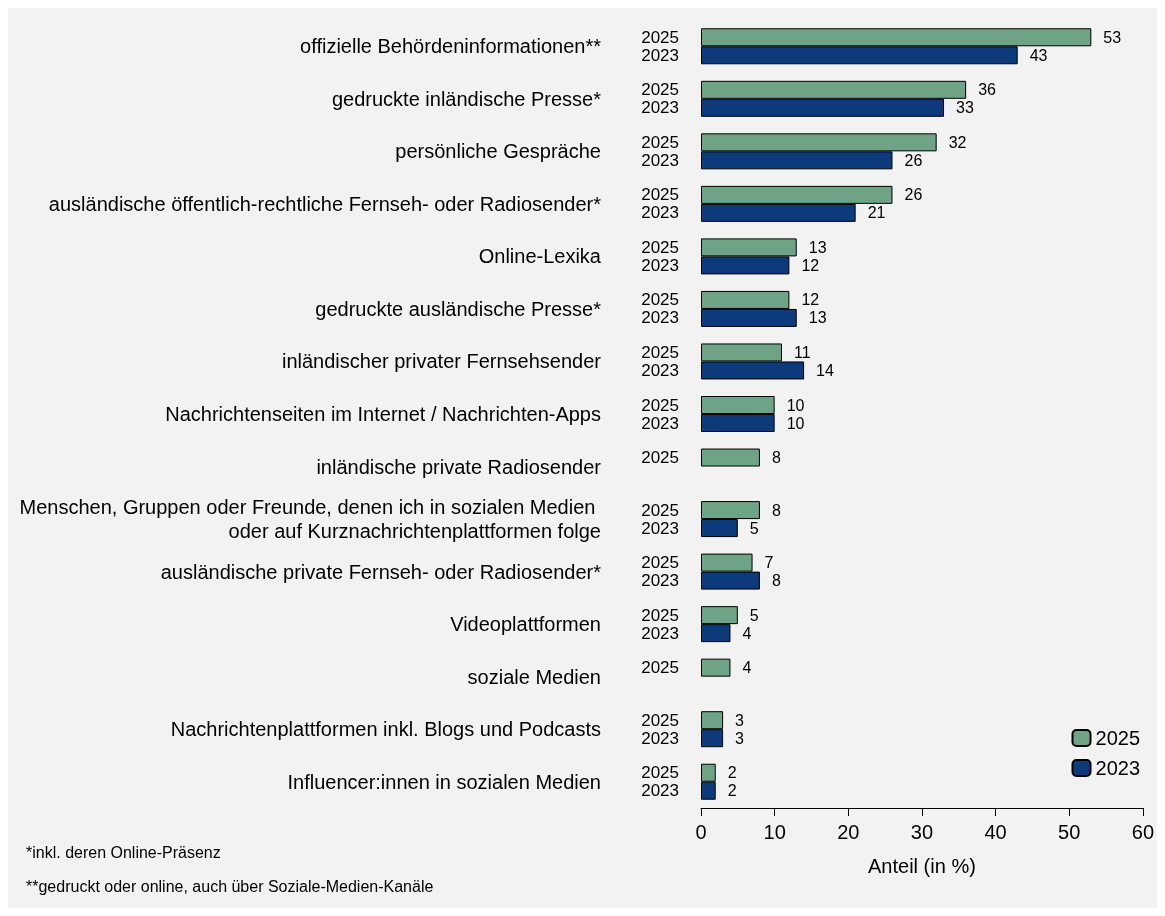 The image size is (1165, 916). Describe the element at coordinates (540, 256) in the screenshot. I see `y-tick-label: Online-Lexika` at that location.